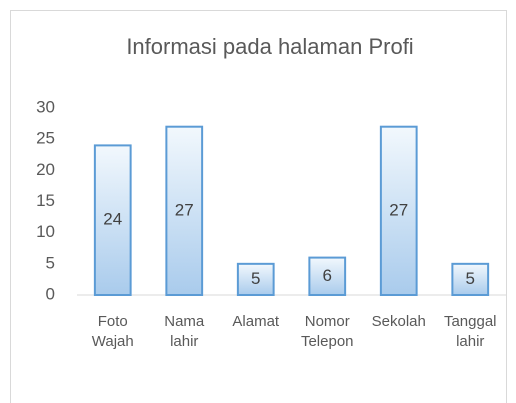 This screenshot has width=516, height=403. Describe the element at coordinates (184, 321) in the screenshot. I see `x-tick-label: Nama` at that location.